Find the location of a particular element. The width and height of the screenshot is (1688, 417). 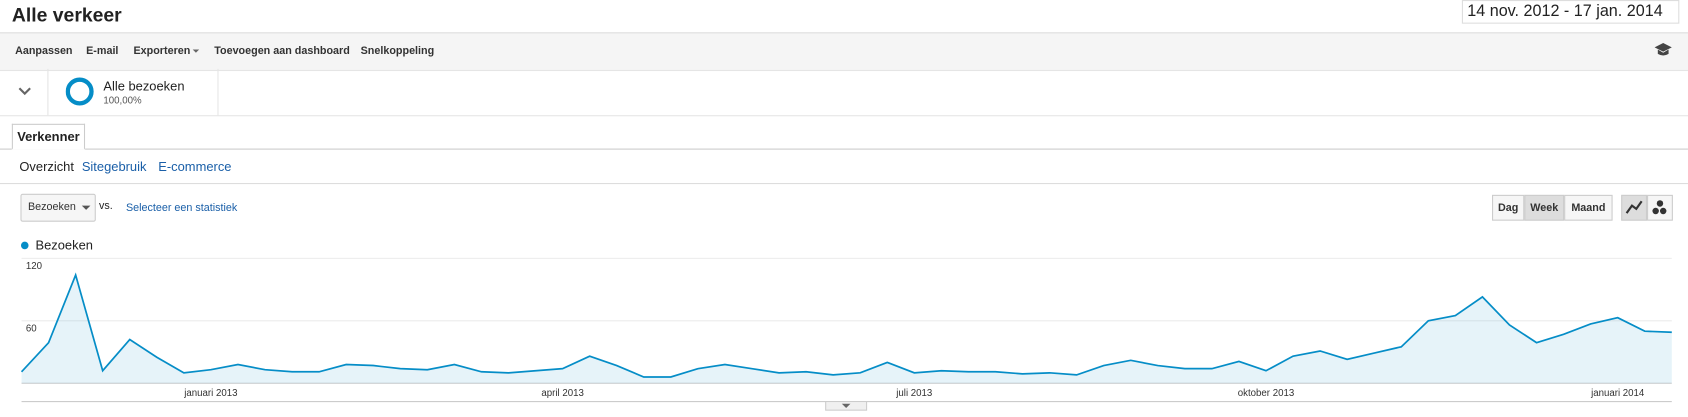

tab: Verkenner is located at coordinates (48, 136).